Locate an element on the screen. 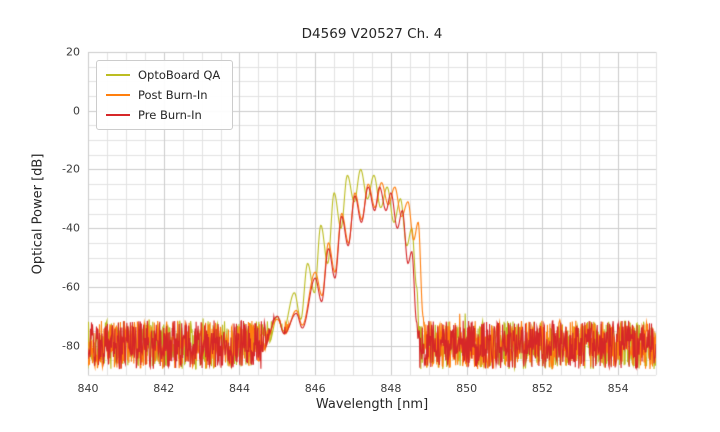  legend-line-swatch-optoboard-qa is located at coordinates (118, 75).